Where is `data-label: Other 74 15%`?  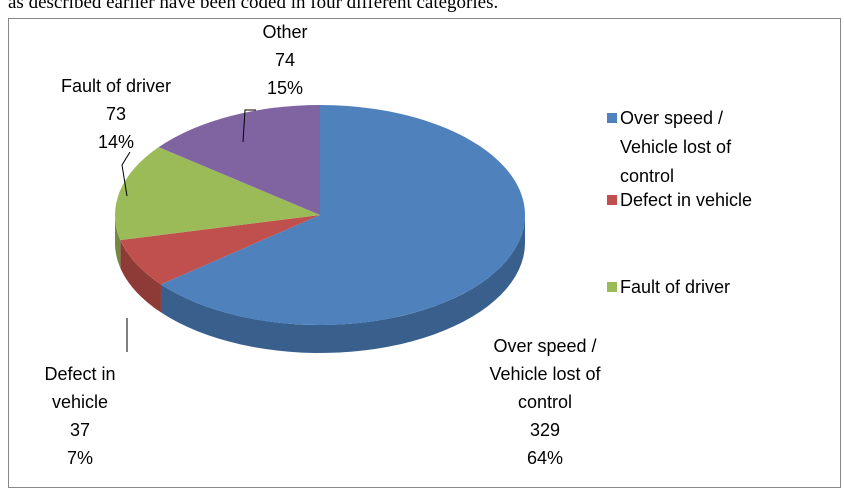
data-label: Other 74 15% is located at coordinates (285, 60).